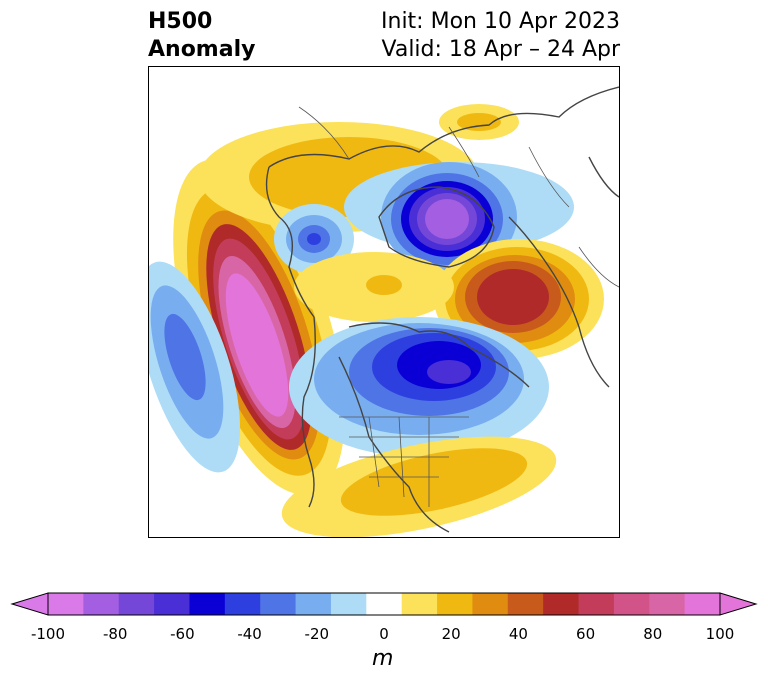 The image size is (768, 684). What do you see at coordinates (317, 634) in the screenshot?
I see `colorbar-tick-label: -20` at bounding box center [317, 634].